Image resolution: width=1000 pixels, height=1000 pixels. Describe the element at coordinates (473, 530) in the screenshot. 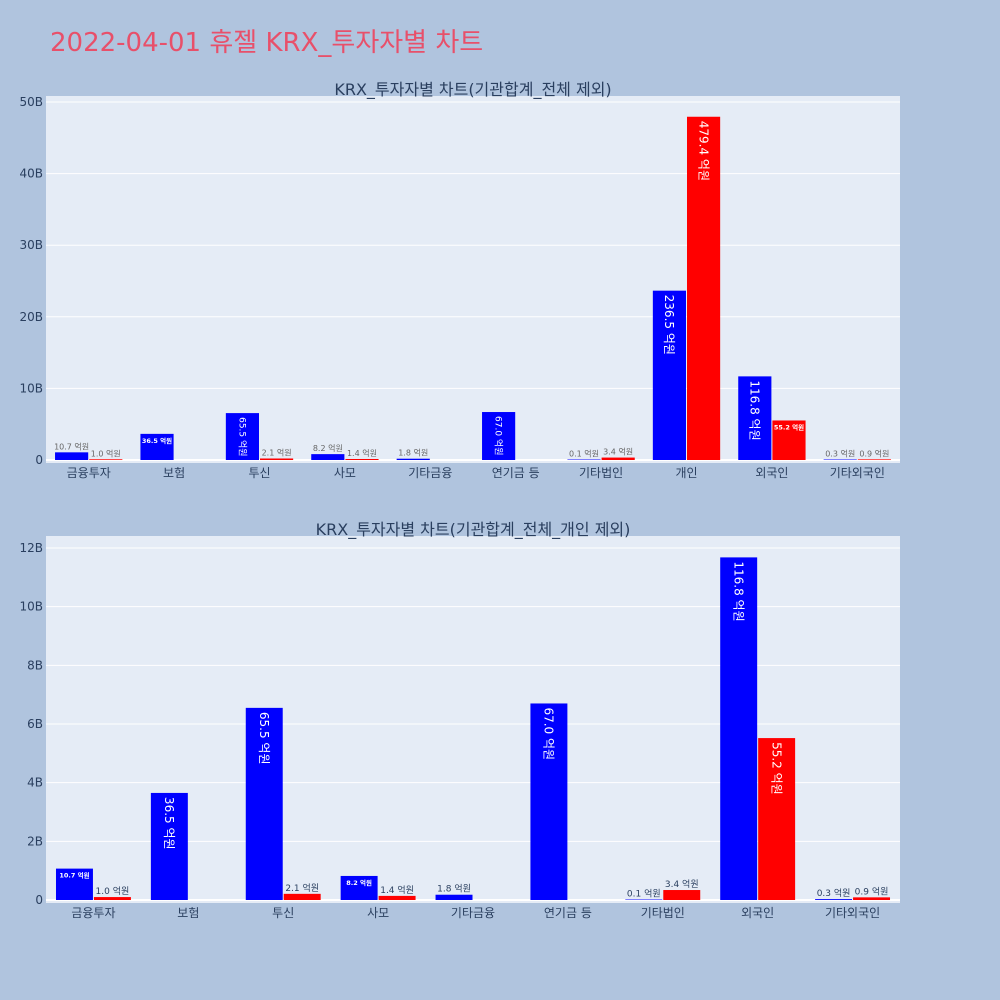

I see `subplot-title: KRX_투자자별 차트(기관합계_전체_개인 제외)` at that location.